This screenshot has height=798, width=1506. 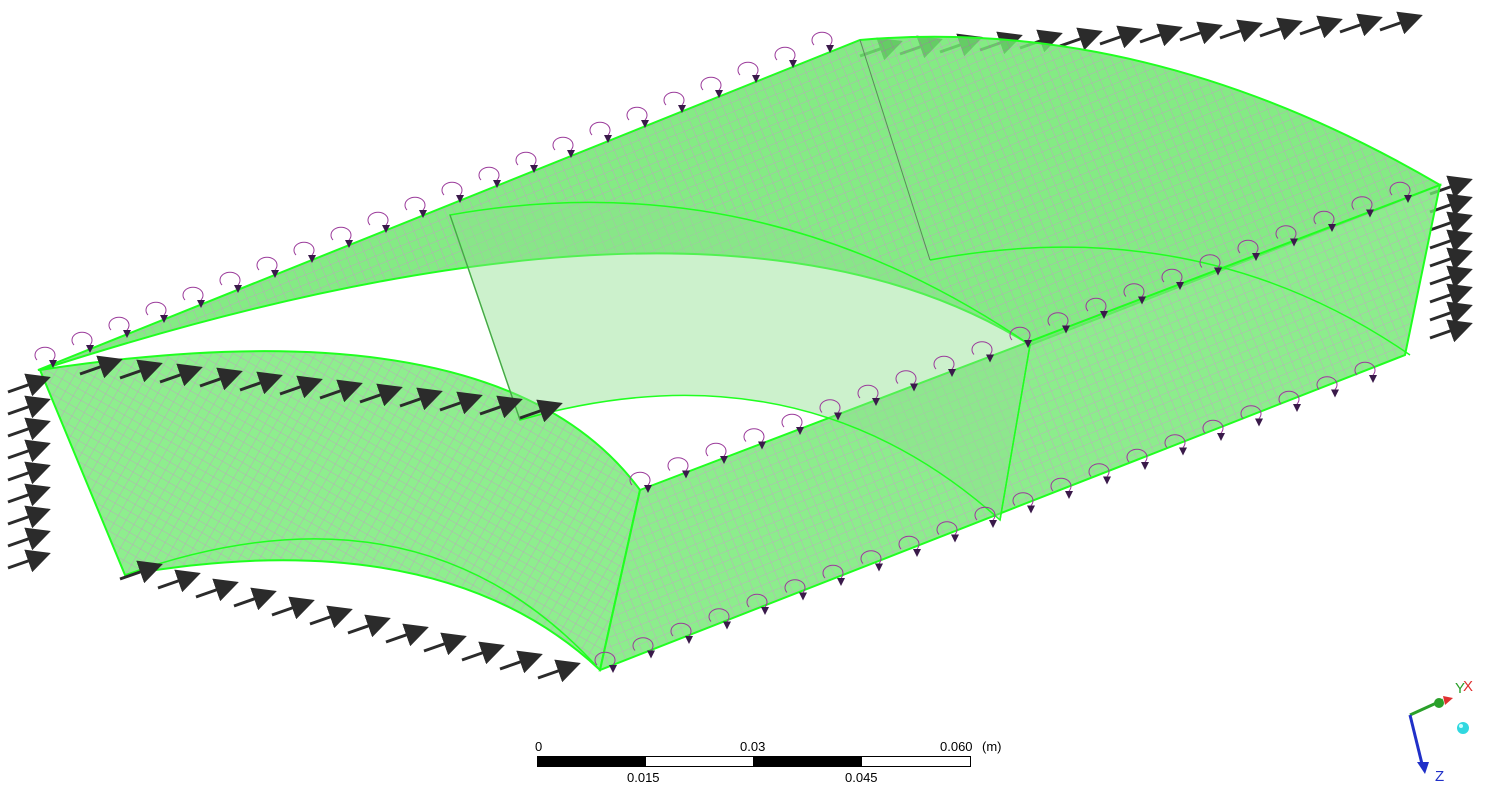 What do you see at coordinates (861, 777) in the screenshot?
I see `scale-label-0.045: 0.045` at bounding box center [861, 777].